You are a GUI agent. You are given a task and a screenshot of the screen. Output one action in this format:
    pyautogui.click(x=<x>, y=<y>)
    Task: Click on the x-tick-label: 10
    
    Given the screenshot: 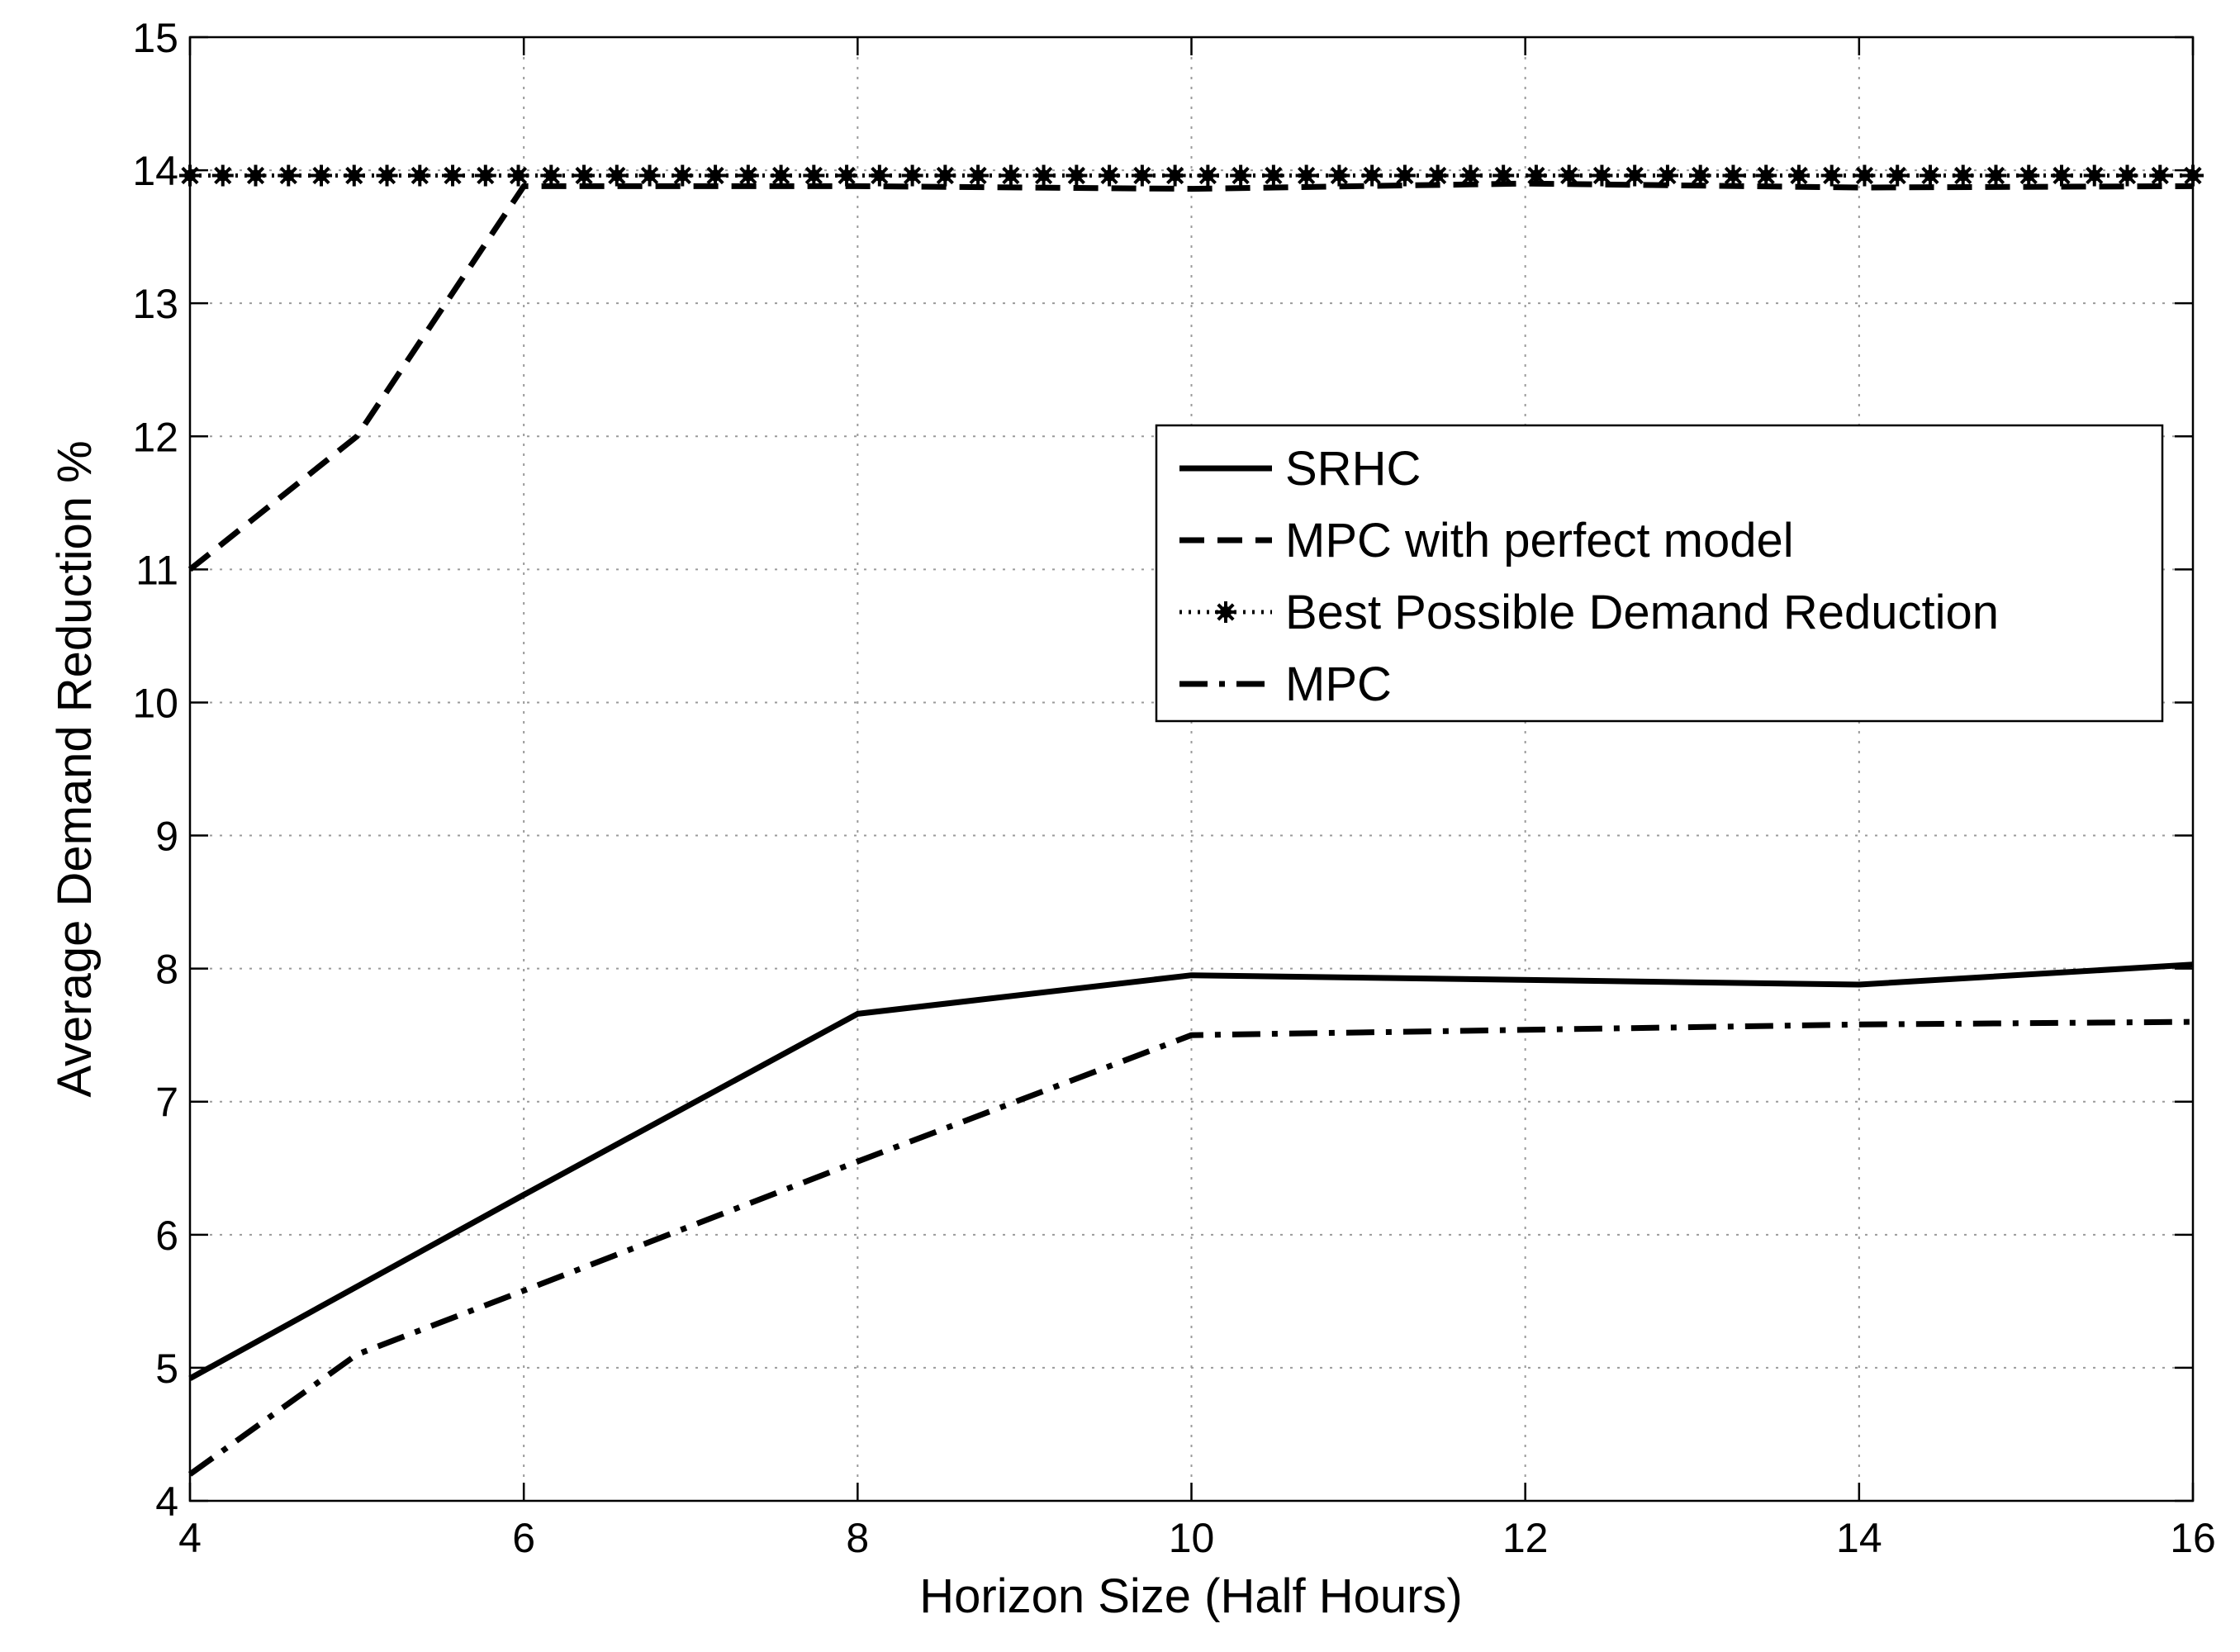 What is the action you would take?
    pyautogui.click(x=1192, y=1538)
    